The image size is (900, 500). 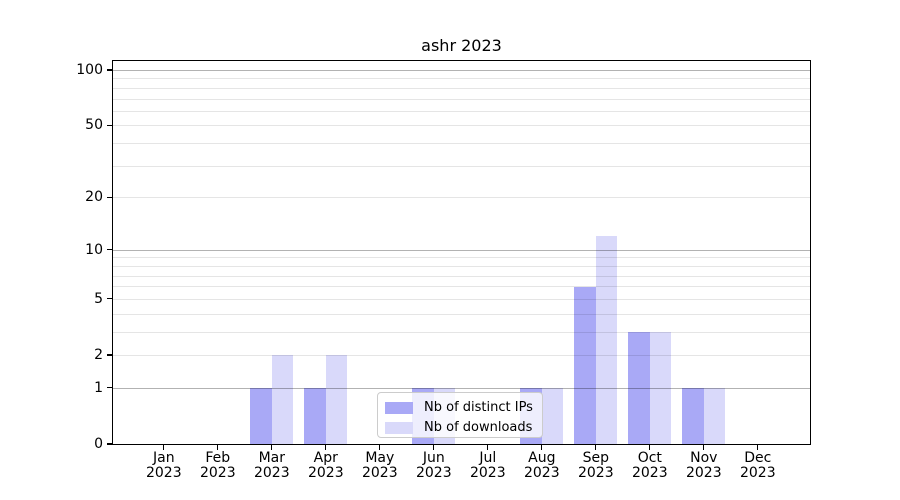 I want to click on x-tick-may, so click(x=380, y=447).